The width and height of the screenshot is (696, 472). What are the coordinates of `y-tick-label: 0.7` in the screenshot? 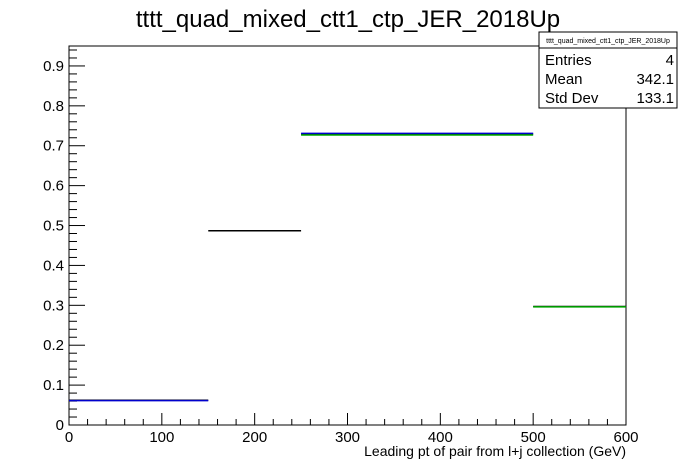 It's located at (53, 146).